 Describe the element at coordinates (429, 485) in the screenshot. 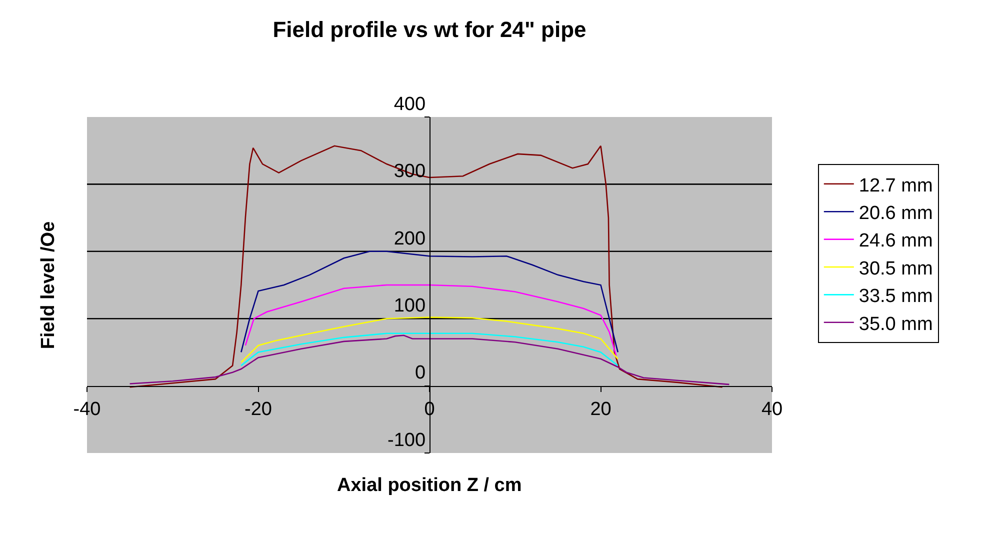

I see `x-axis-title: Axial position Z / cm` at that location.